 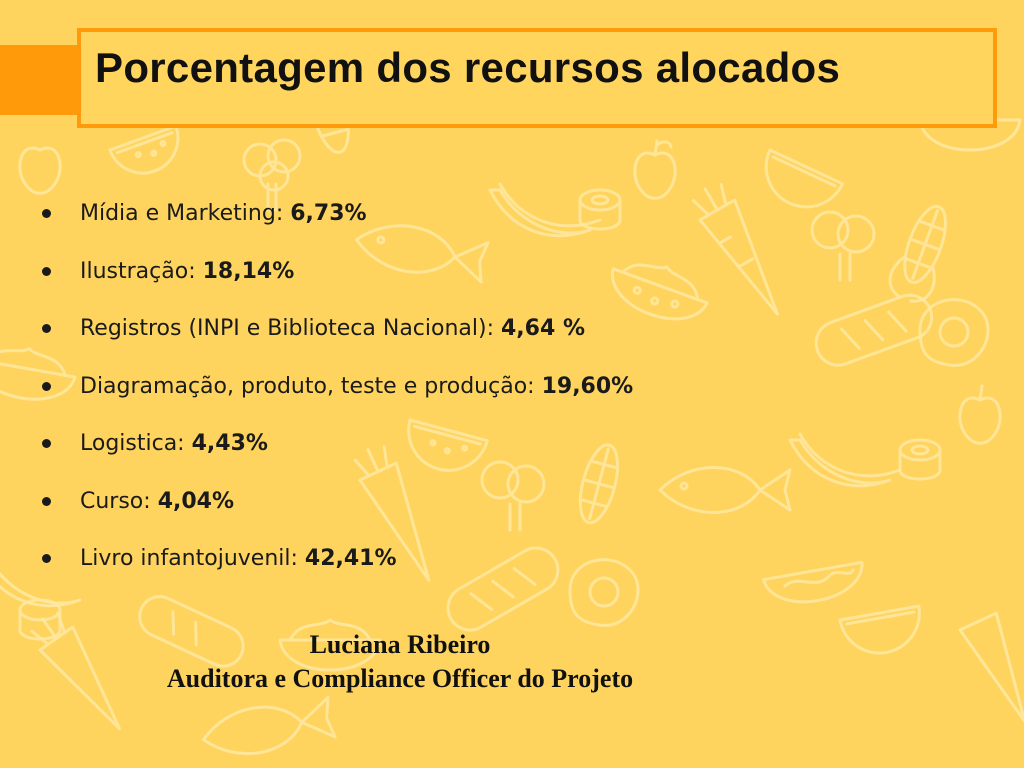 I want to click on list-item-midia-marketing: Mídia e Marketing: 6,73%, so click(x=337, y=224).